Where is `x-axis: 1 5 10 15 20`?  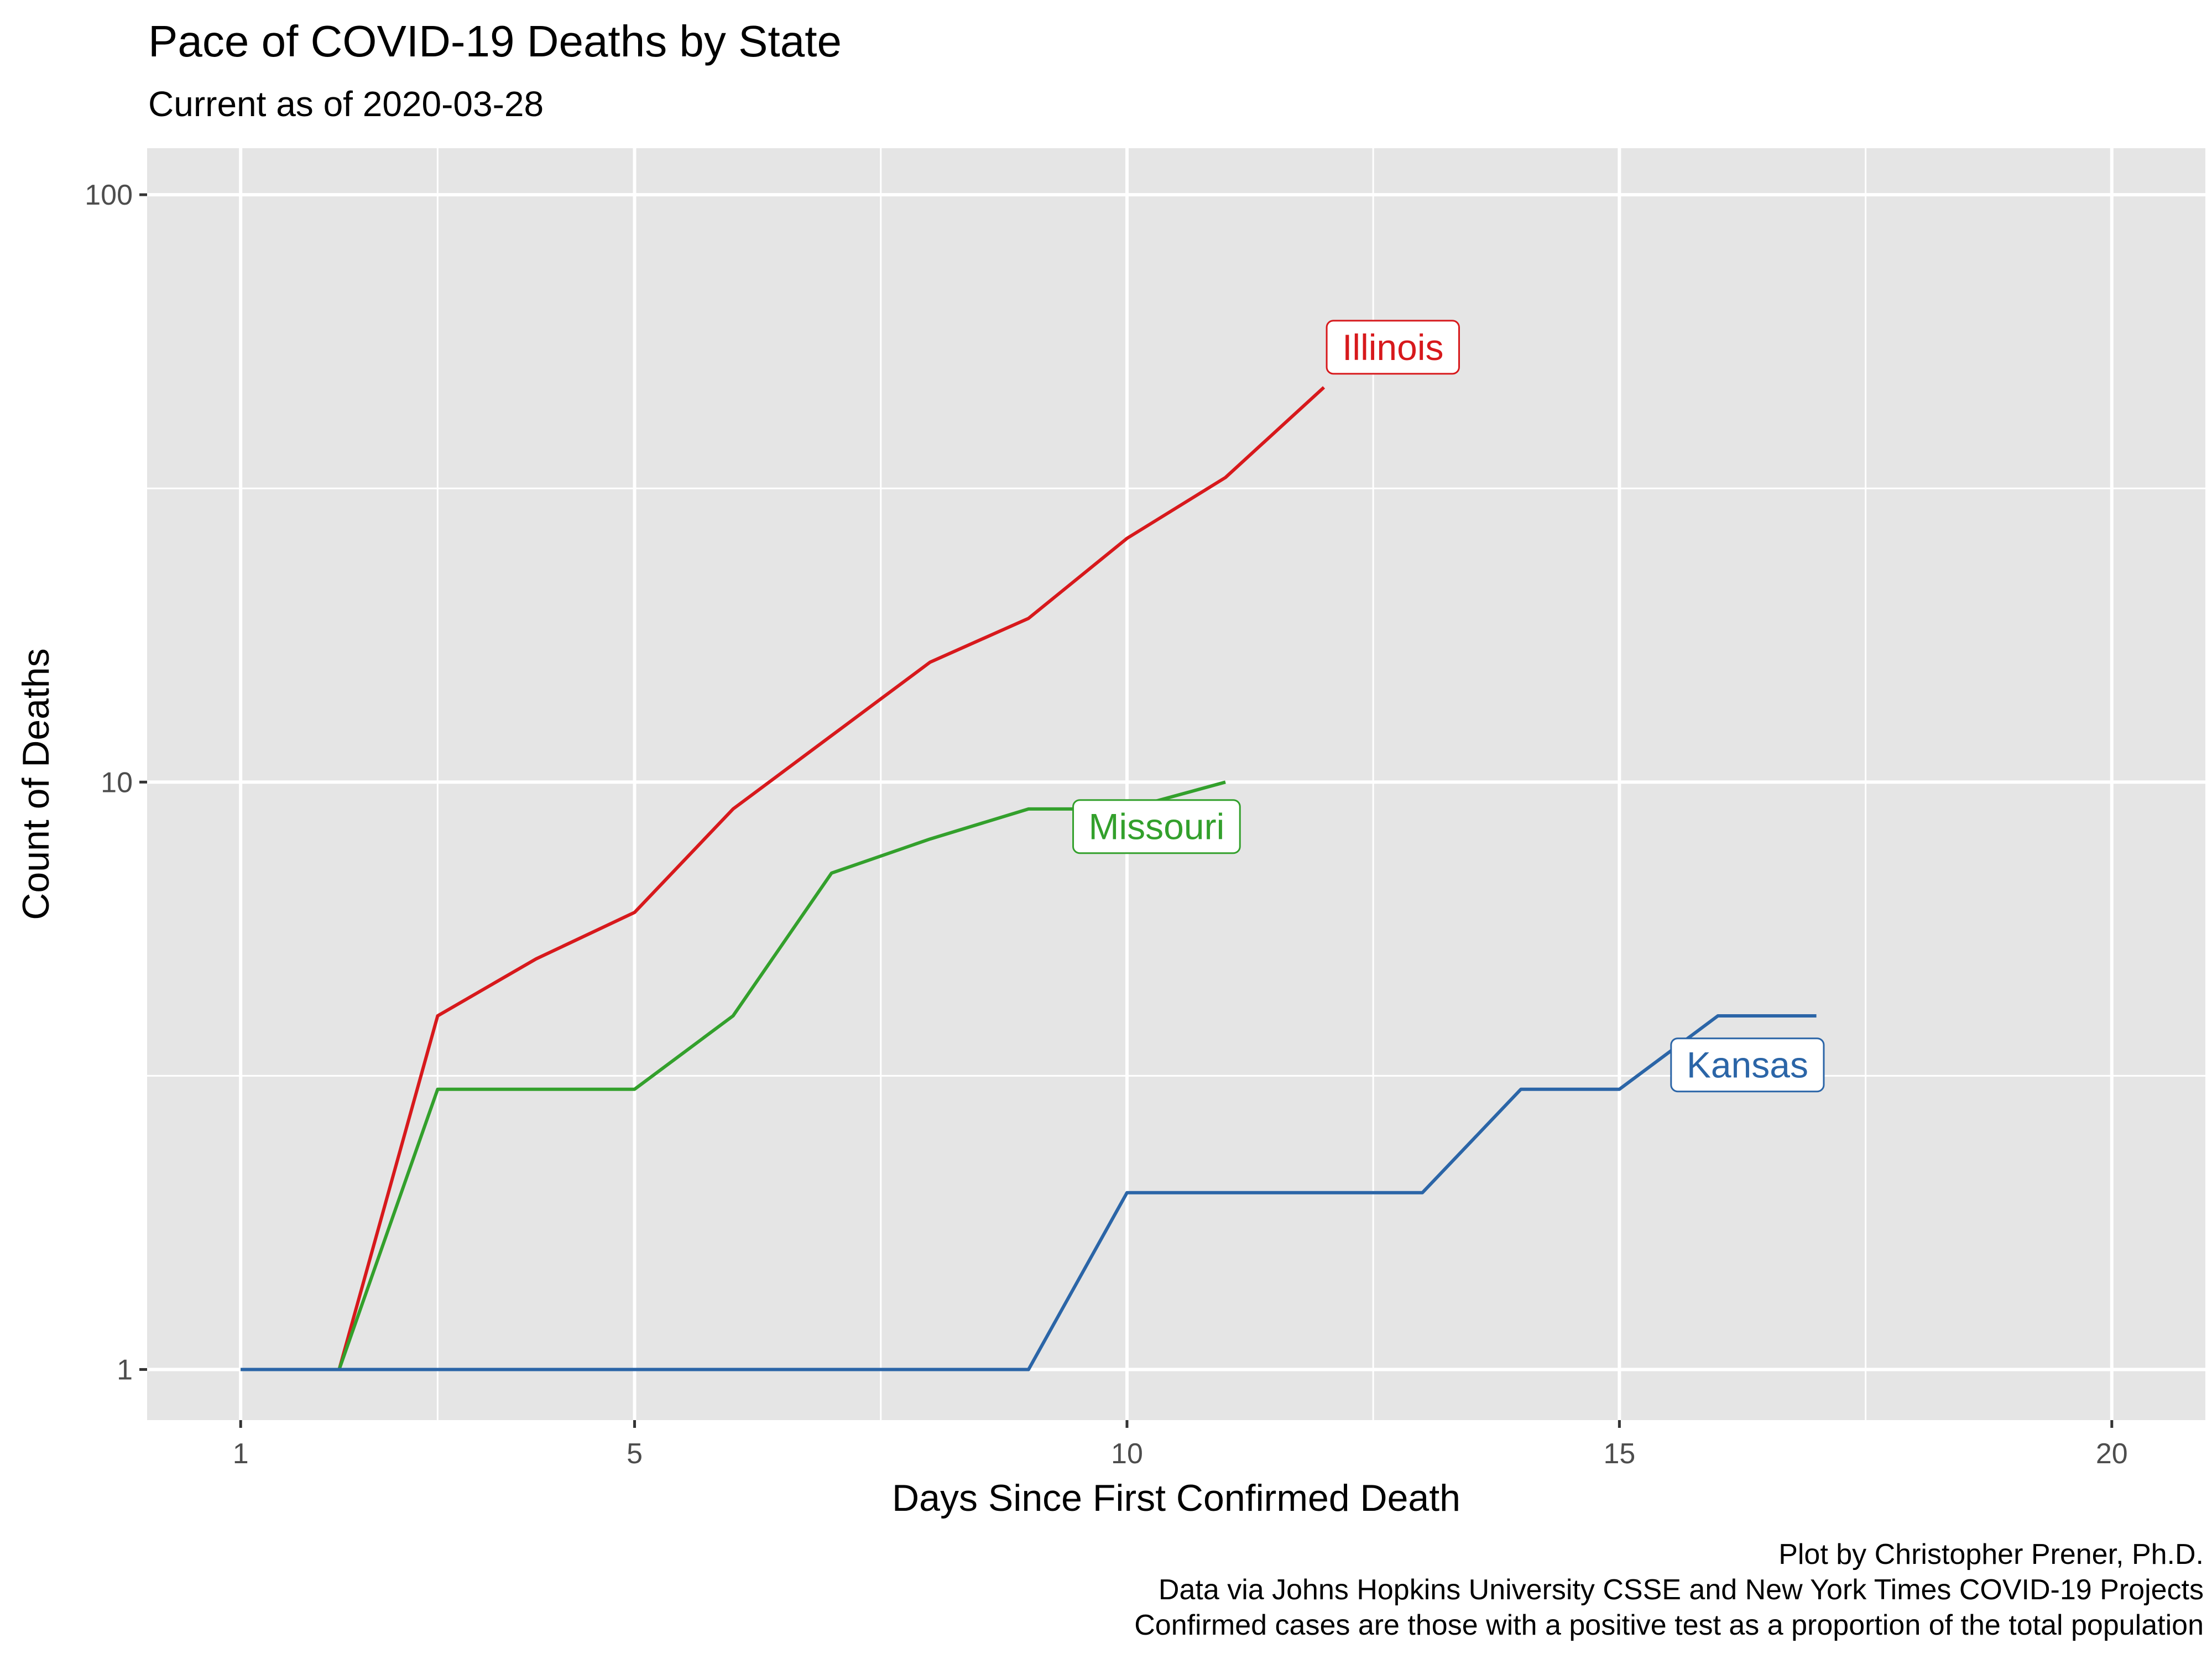 x-axis: 1 5 10 15 20 is located at coordinates (1181, 1445).